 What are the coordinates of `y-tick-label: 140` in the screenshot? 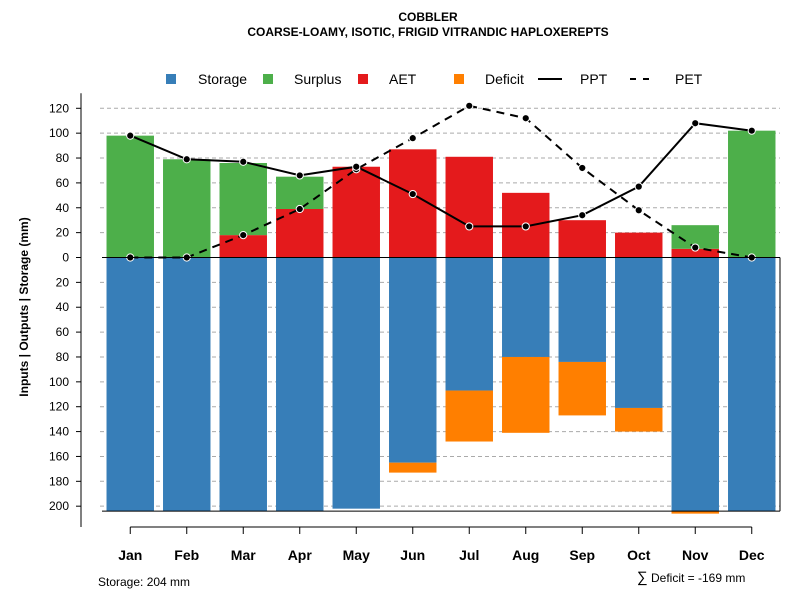 It's located at (59, 432).